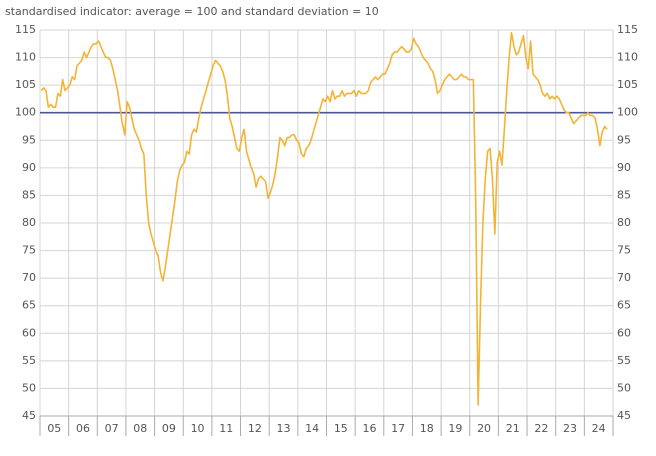 This screenshot has width=656, height=456. I want to click on y-tick-label: 70, so click(29, 277).